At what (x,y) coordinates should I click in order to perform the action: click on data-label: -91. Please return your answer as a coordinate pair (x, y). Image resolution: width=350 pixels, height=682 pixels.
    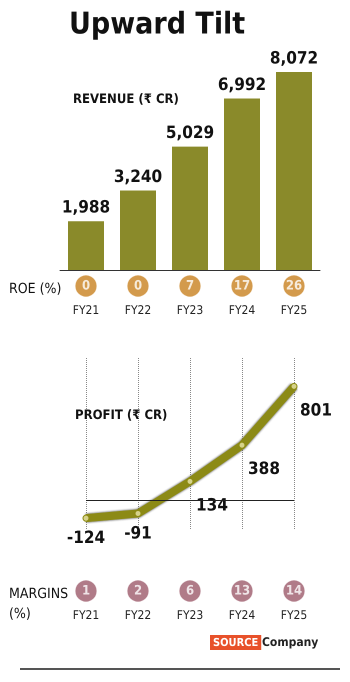
    Looking at the image, I should click on (138, 533).